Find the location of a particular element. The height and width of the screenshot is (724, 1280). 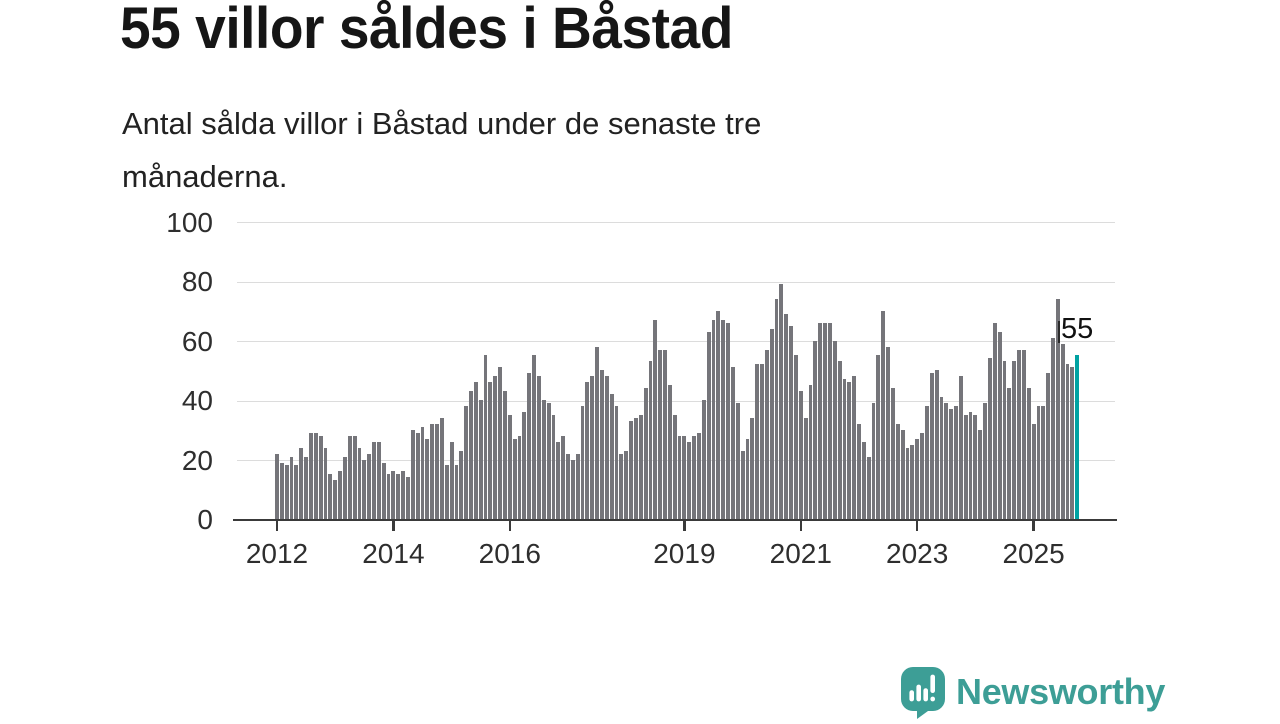

y-axis-label-80: 80 is located at coordinates (197, 282).